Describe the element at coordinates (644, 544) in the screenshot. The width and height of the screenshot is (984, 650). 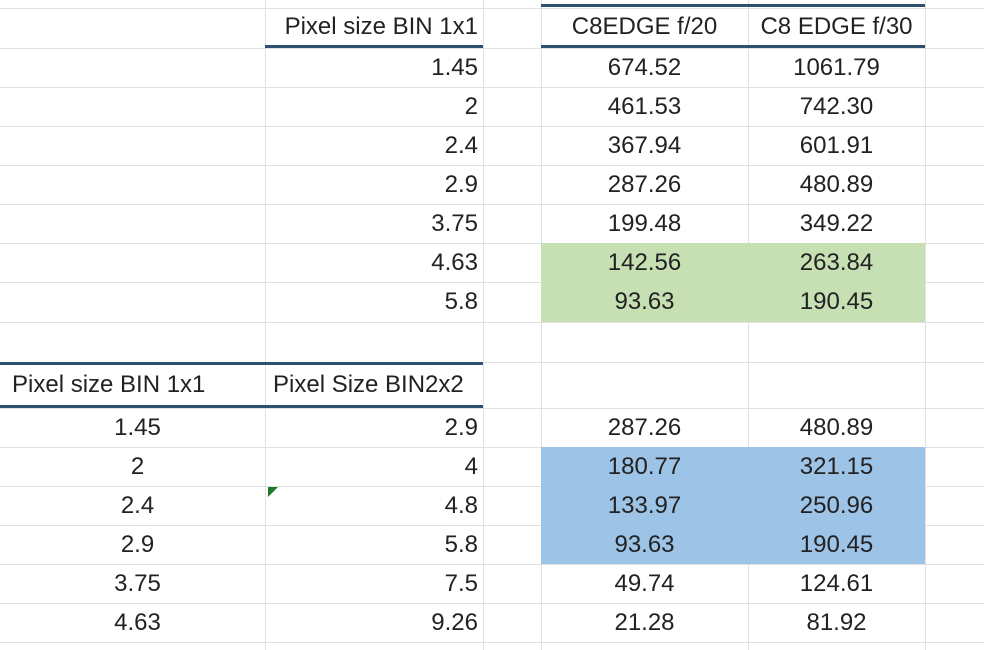
I see `table-cell-highlighted-blue: 93.63` at that location.